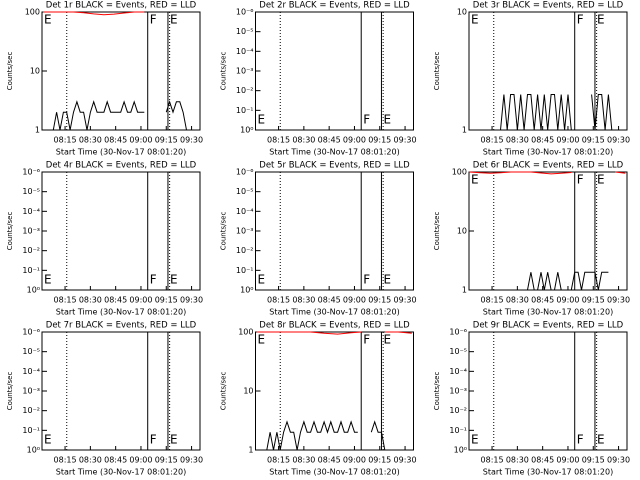  I want to click on panel-title: Det 8r BLACK = Events, RED = LLD, so click(334, 326).